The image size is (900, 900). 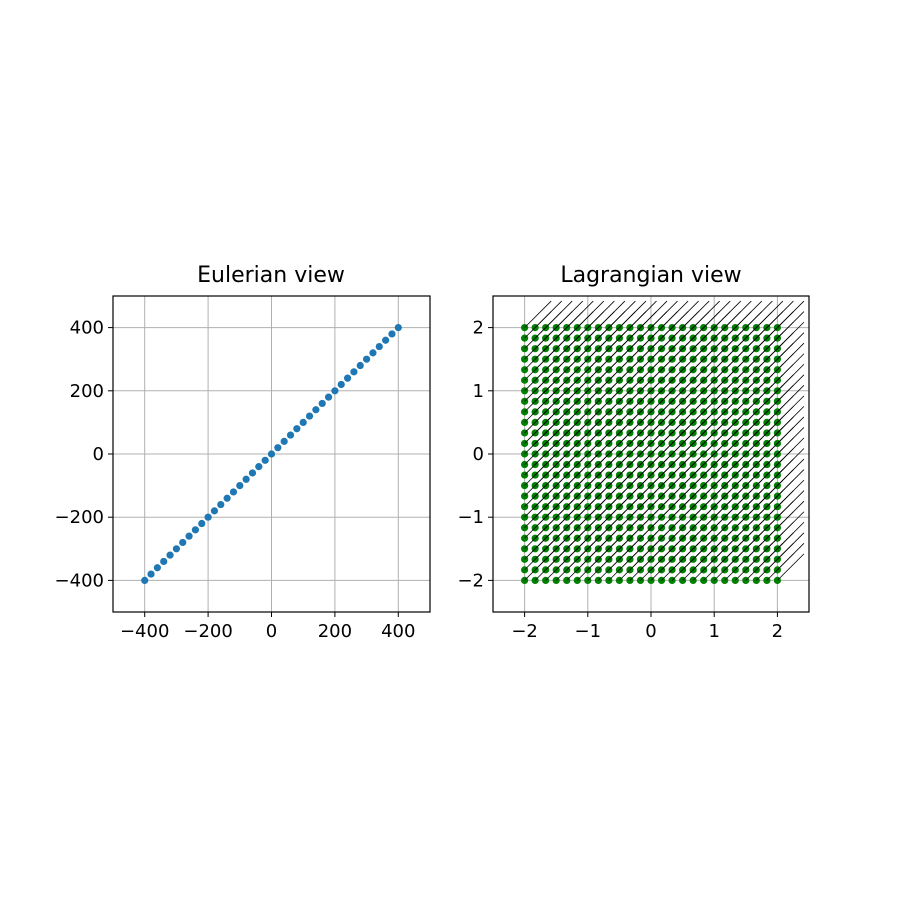 I want to click on lagrangian-ticks: −2 −1 0 1 2 −2 −1 0 1 2, so click(x=620, y=480).